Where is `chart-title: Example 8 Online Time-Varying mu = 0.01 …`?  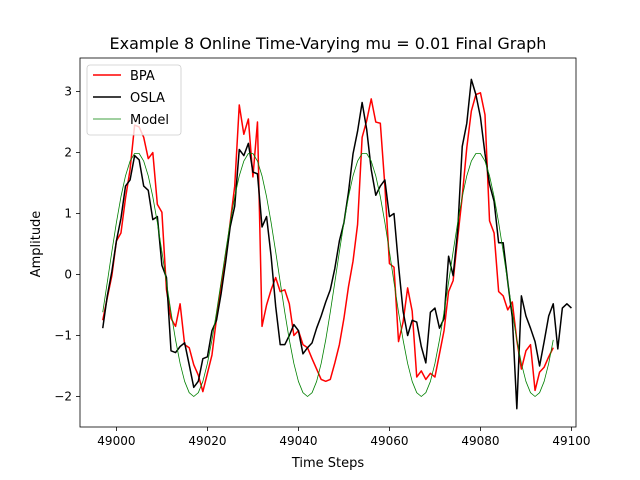 chart-title: Example 8 Online Time-Varying mu = 0.01 … is located at coordinates (328, 43).